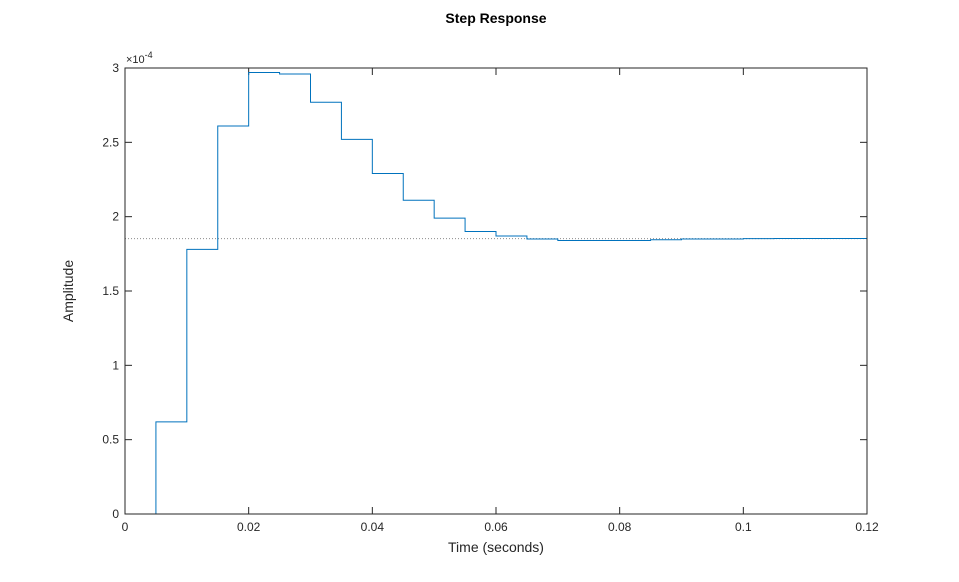 This screenshot has height=582, width=959. I want to click on y-tick-label: 2, so click(115, 217).